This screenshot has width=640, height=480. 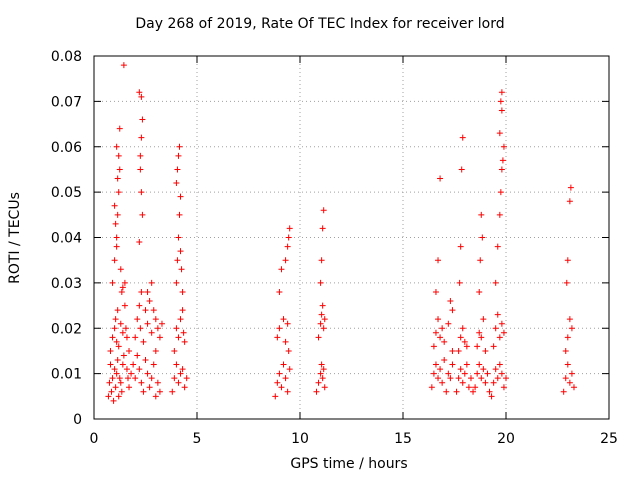 What do you see at coordinates (94, 439) in the screenshot?
I see `x-tick-label: 0` at bounding box center [94, 439].